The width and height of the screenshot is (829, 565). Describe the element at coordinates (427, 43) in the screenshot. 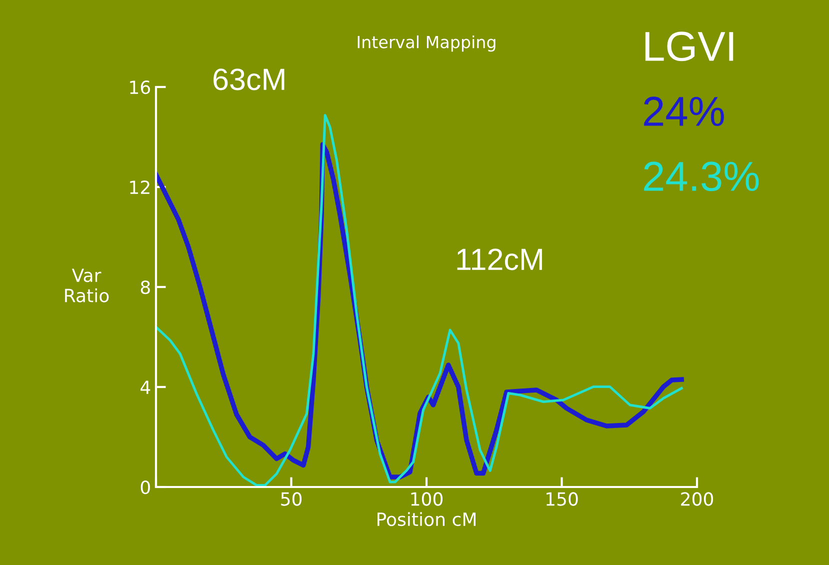

I see `chart-title: Interval Mapping` at that location.